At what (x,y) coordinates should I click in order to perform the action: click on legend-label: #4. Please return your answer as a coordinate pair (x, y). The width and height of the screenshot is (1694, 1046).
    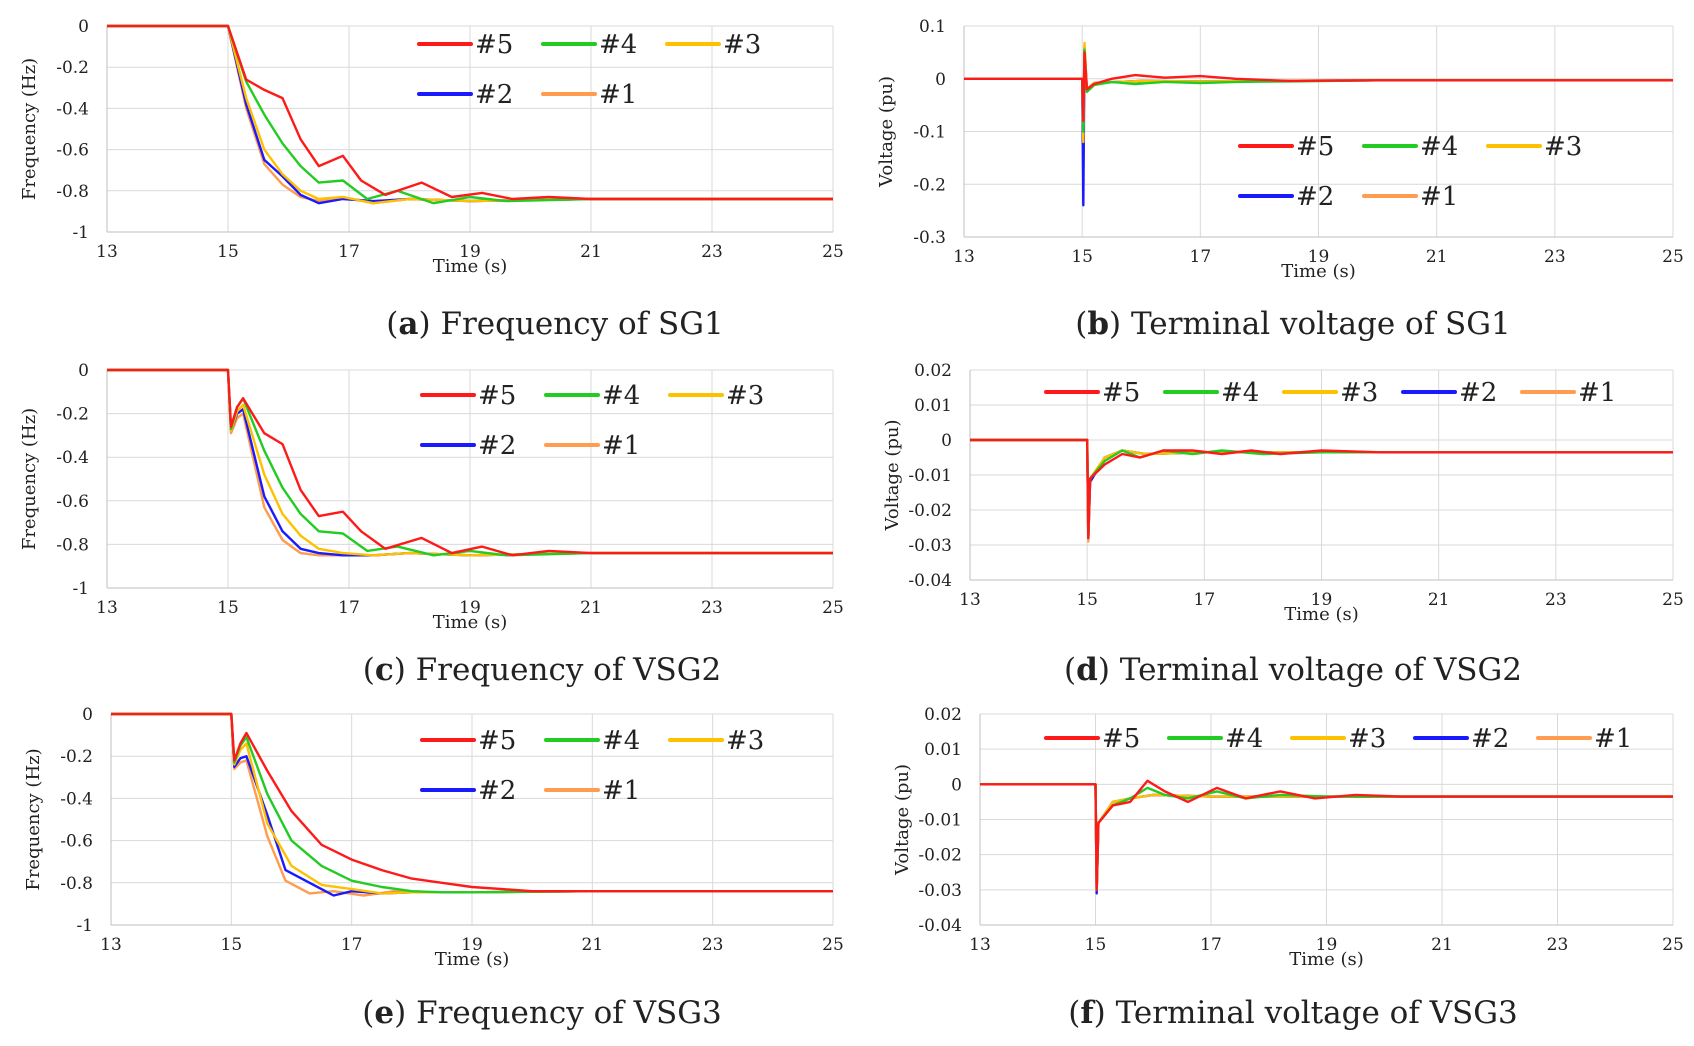
    Looking at the image, I should click on (1244, 739).